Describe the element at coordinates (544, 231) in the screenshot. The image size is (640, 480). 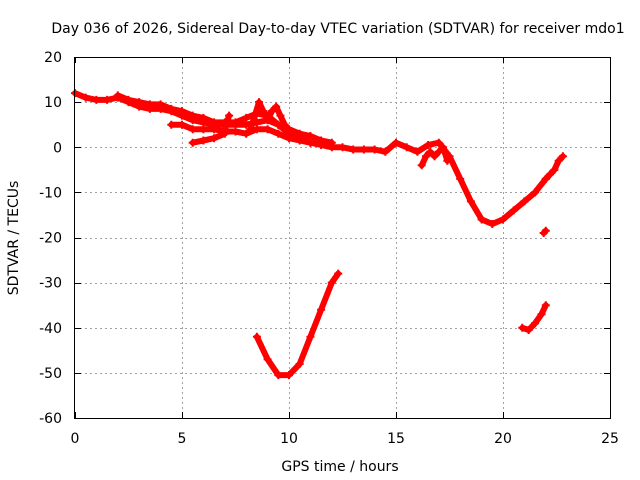
I see `series-isolated-22h` at that location.